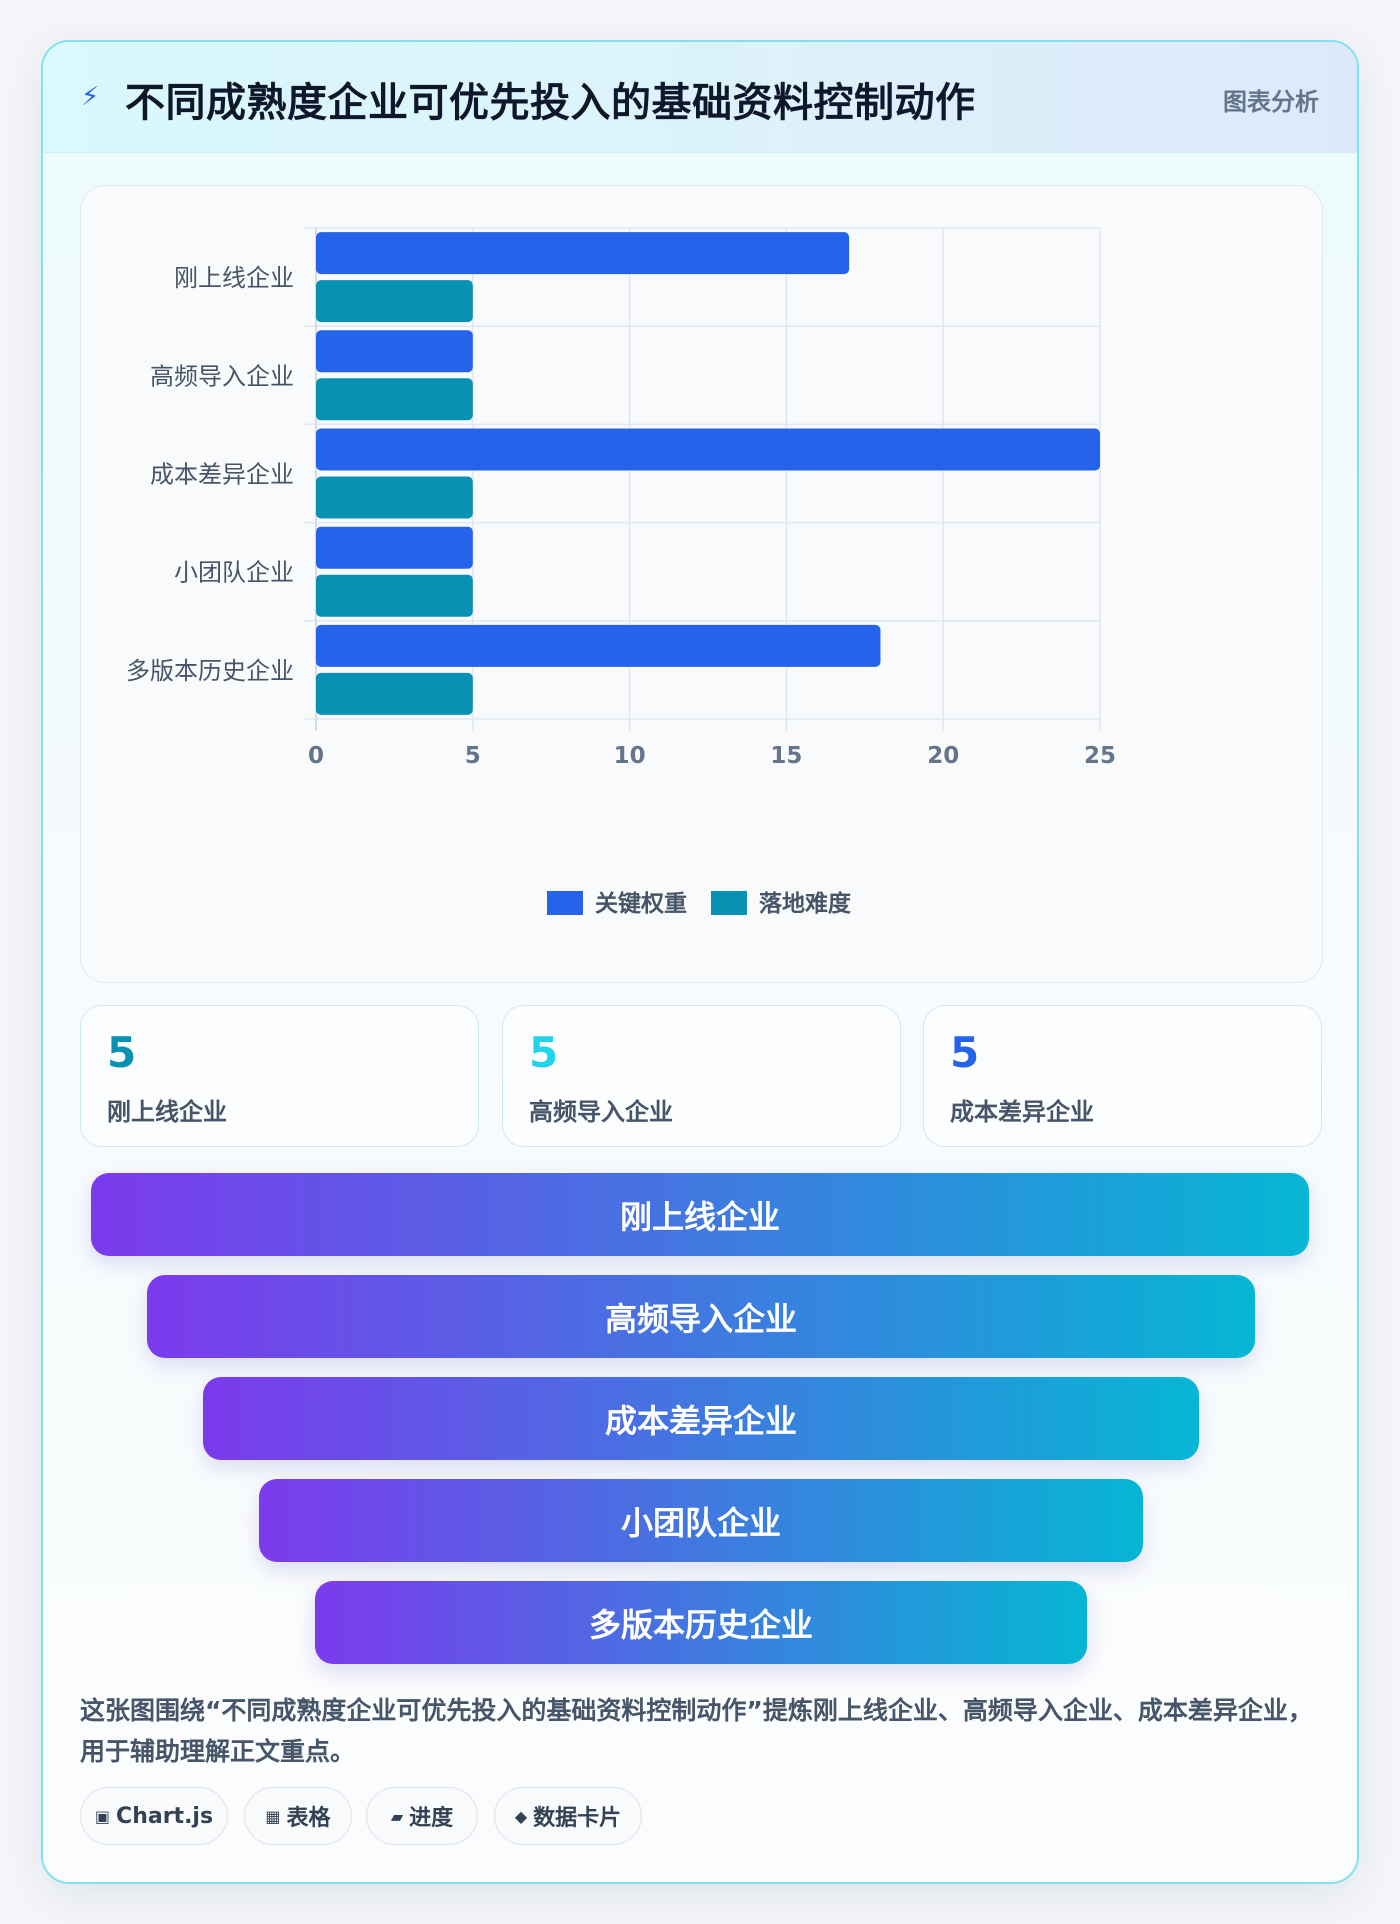  I want to click on chip-table: ▦ 表格, so click(298, 1816).